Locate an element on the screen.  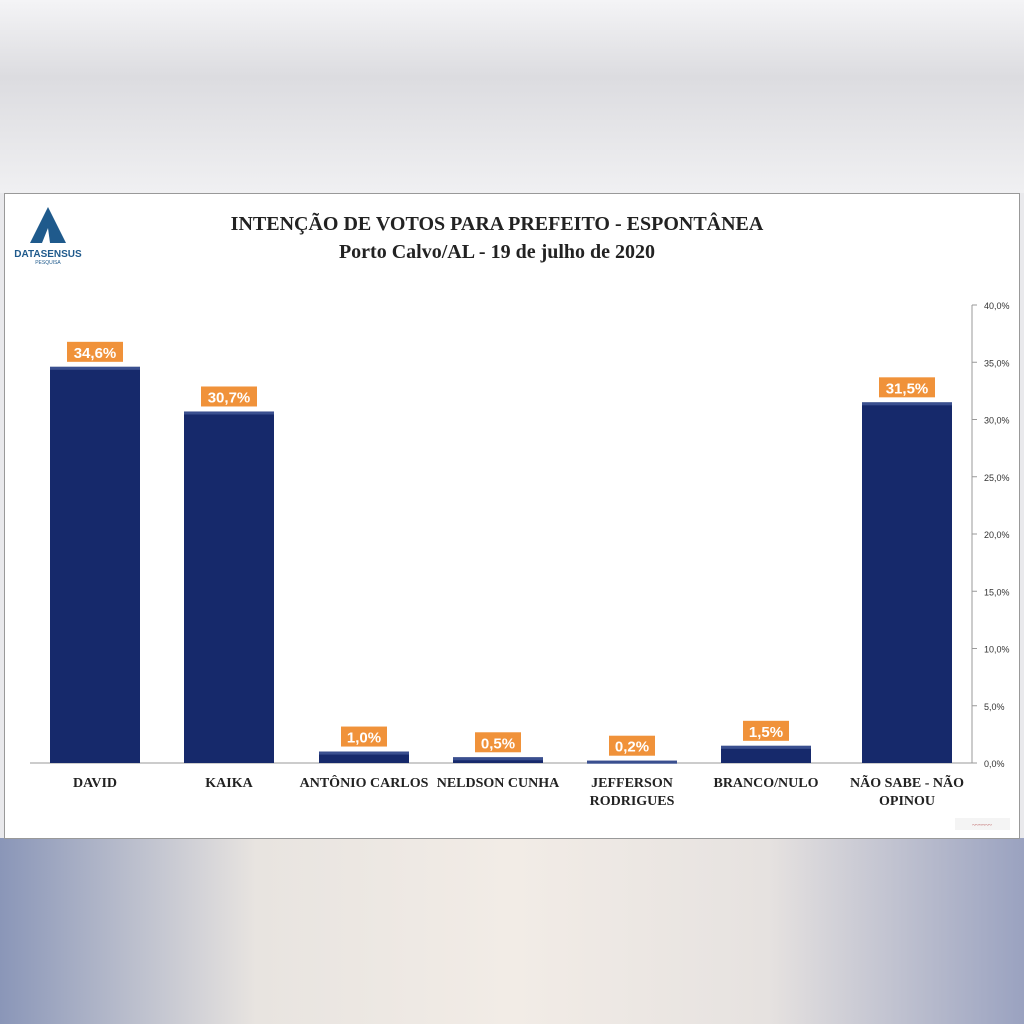
category-label: DAVID is located at coordinates (95, 783).